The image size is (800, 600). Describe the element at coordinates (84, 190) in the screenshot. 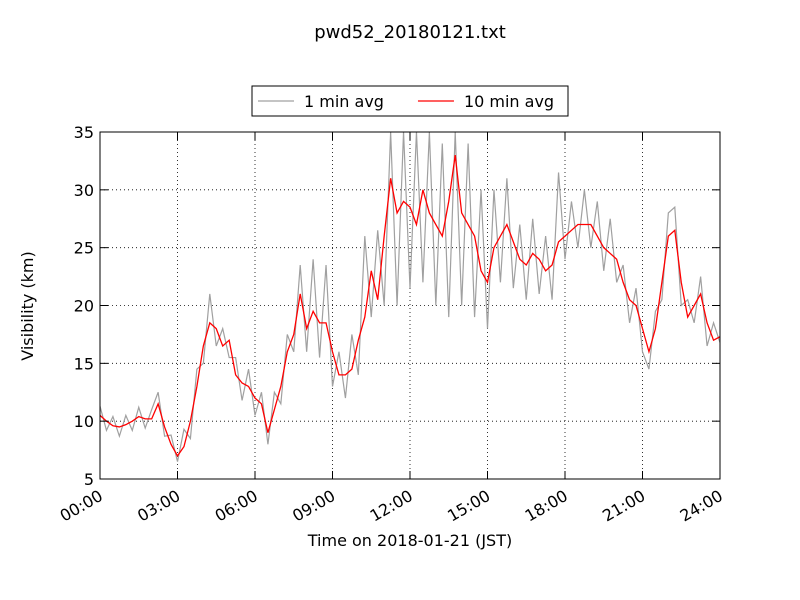

I see `y-tick-label: 30` at that location.